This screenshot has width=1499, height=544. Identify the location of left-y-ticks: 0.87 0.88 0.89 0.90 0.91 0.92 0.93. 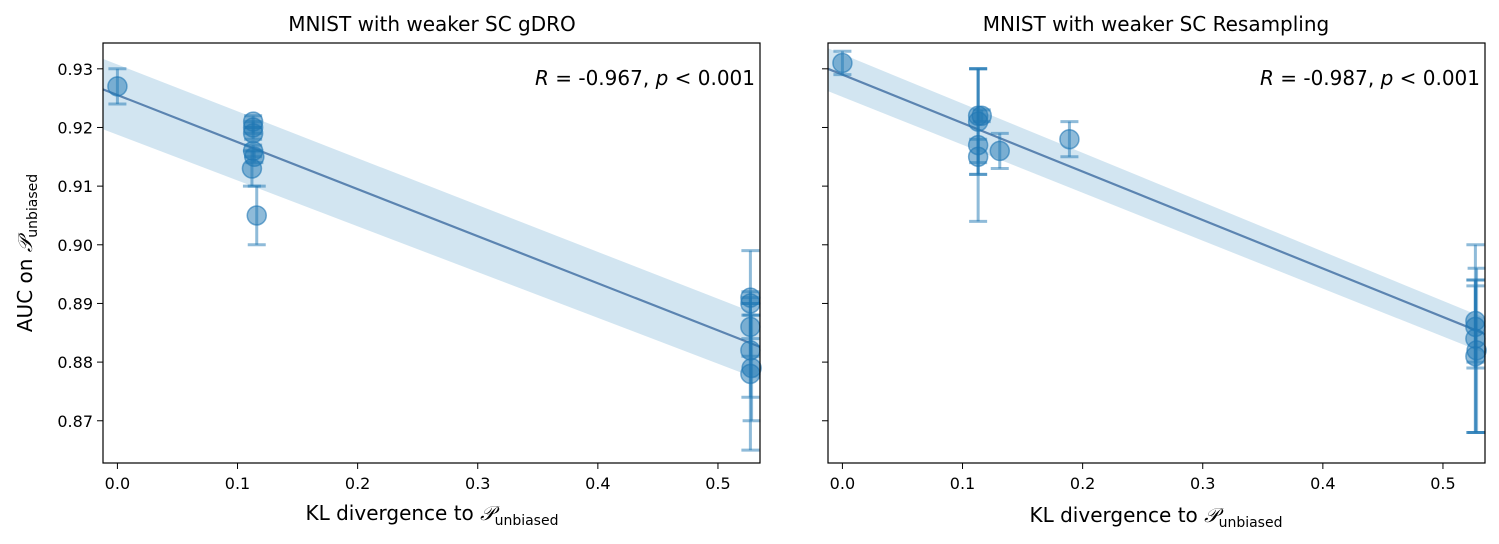
(80, 245).